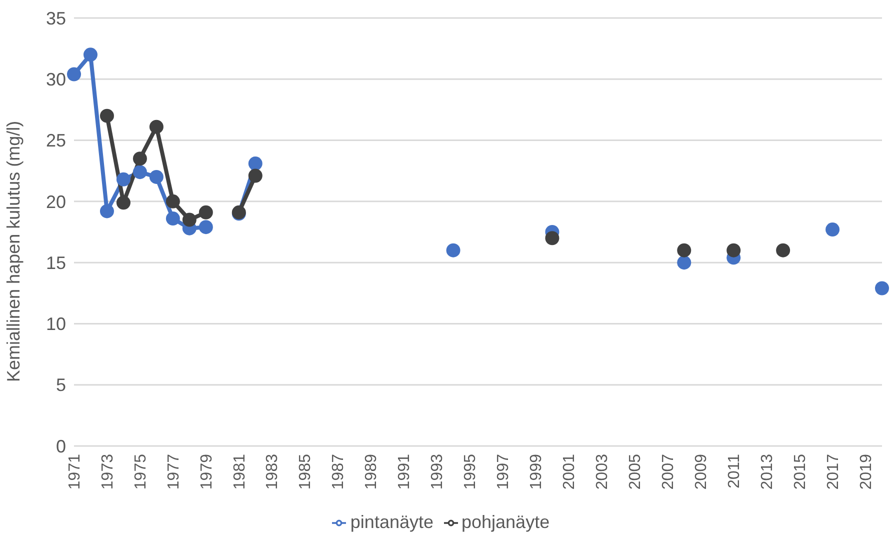 Image resolution: width=894 pixels, height=543 pixels. I want to click on x-tick-label: 1987, so click(339, 472).